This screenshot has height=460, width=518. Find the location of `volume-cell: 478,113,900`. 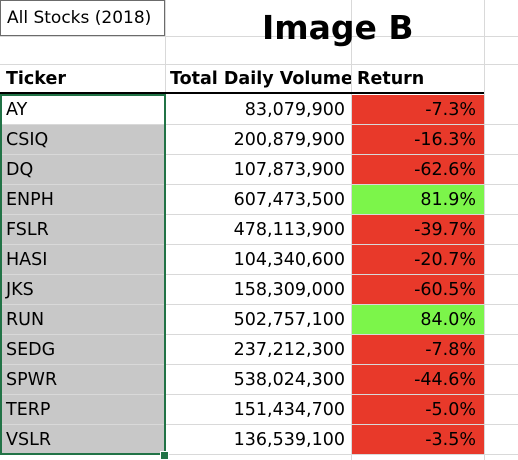

volume-cell: 478,113,900 is located at coordinates (289, 230).